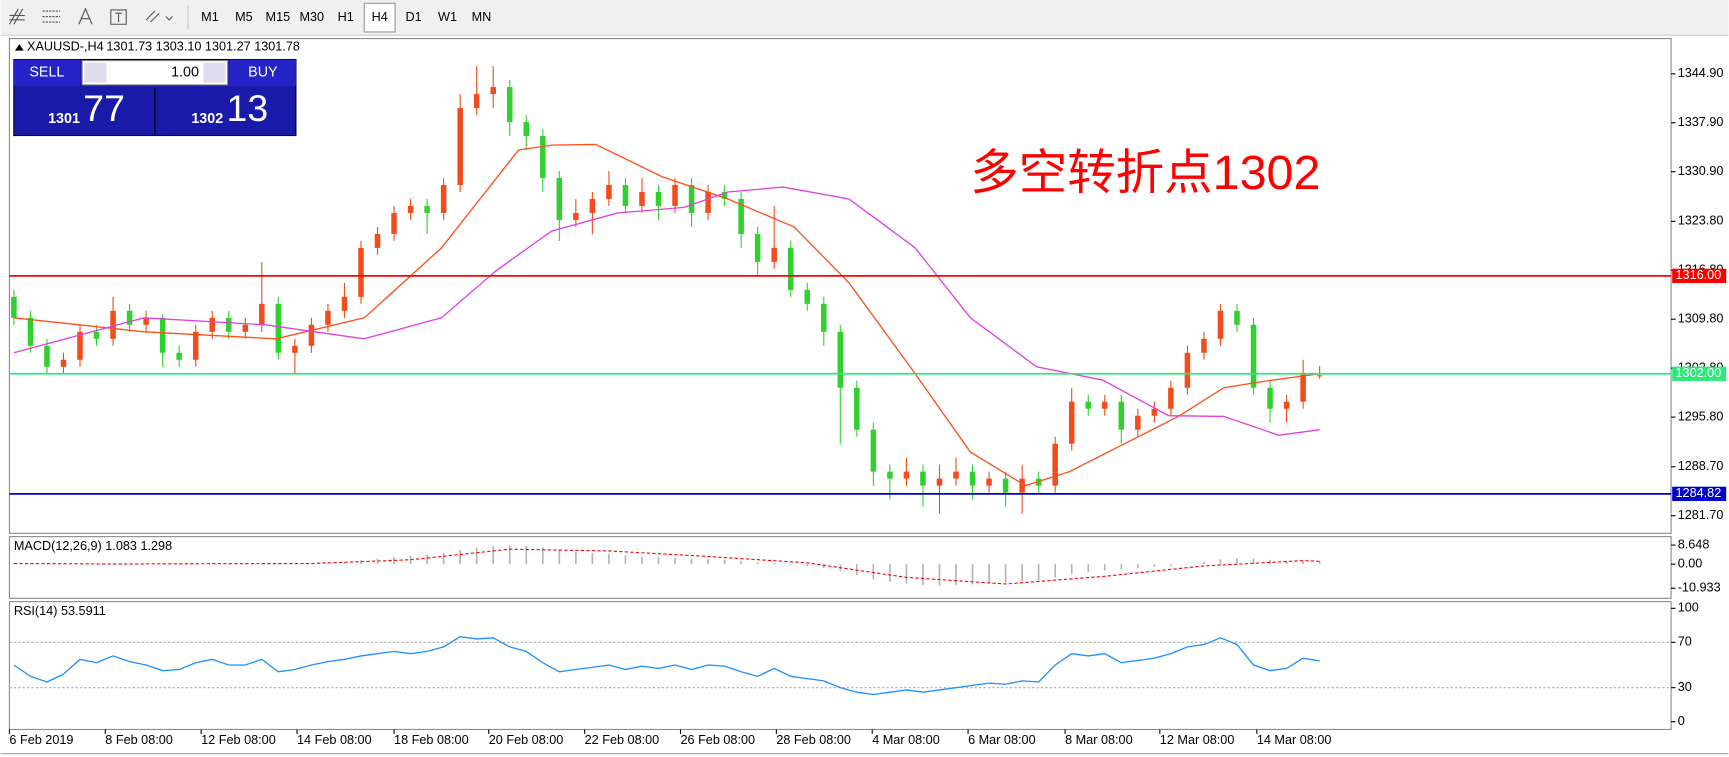  Describe the element at coordinates (380, 17) in the screenshot. I see `timeframe-button: H4` at that location.